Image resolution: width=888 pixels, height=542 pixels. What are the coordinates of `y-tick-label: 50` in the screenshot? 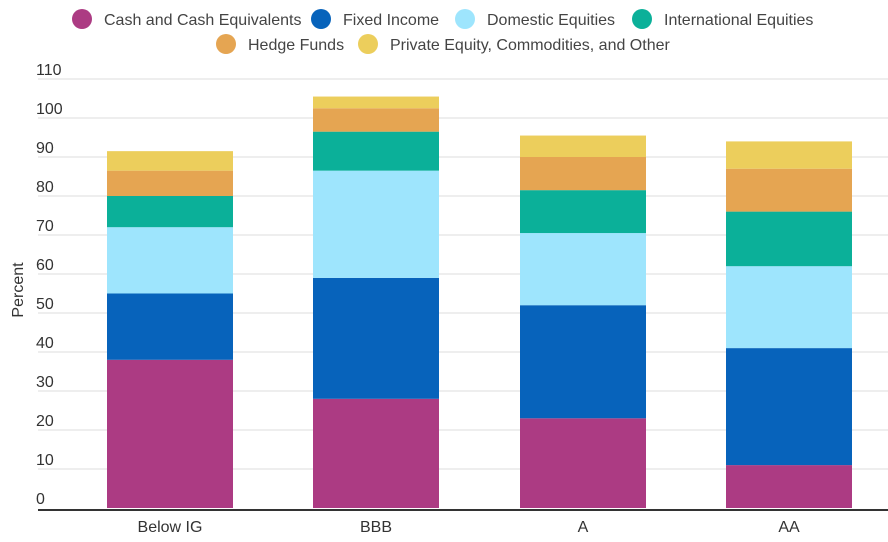 It's located at (45, 304).